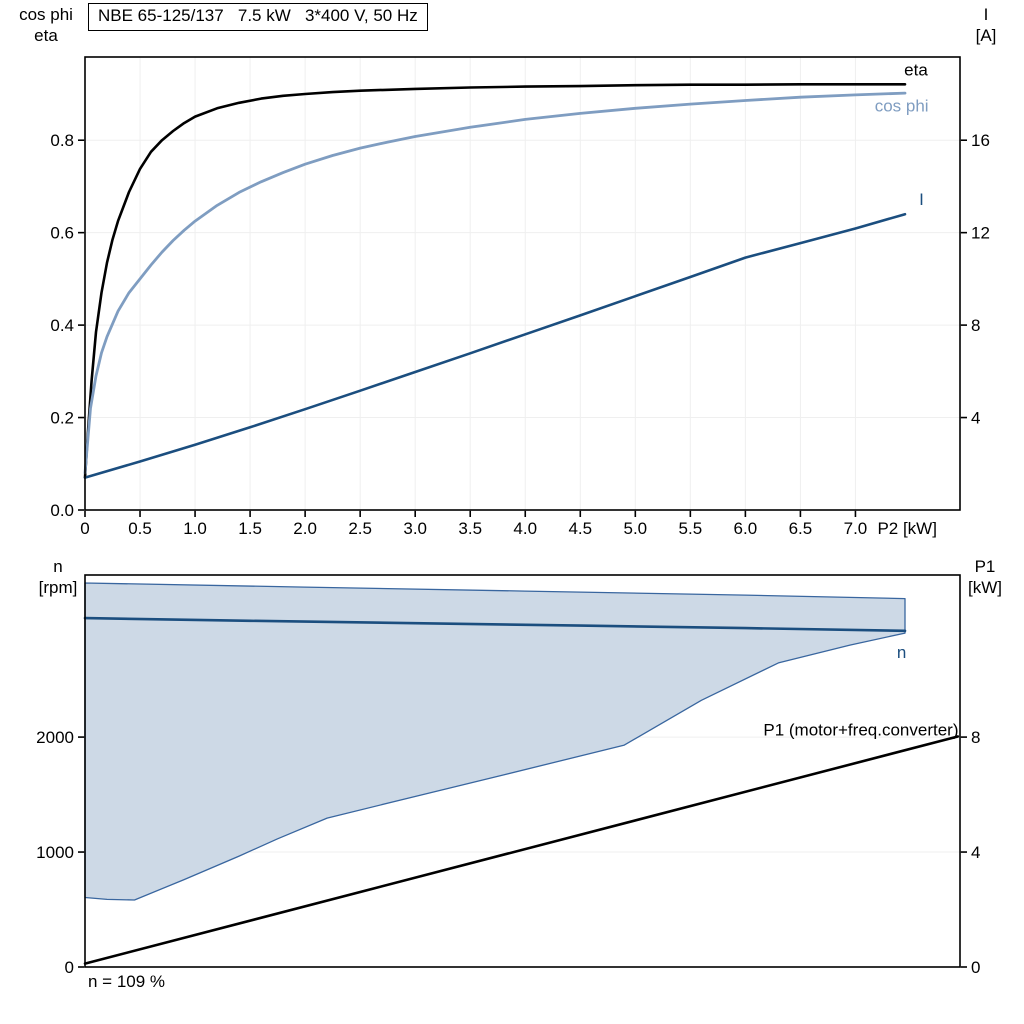  What do you see at coordinates (980, 233) in the screenshot?
I see `y-right-tick-label: 12` at bounding box center [980, 233].